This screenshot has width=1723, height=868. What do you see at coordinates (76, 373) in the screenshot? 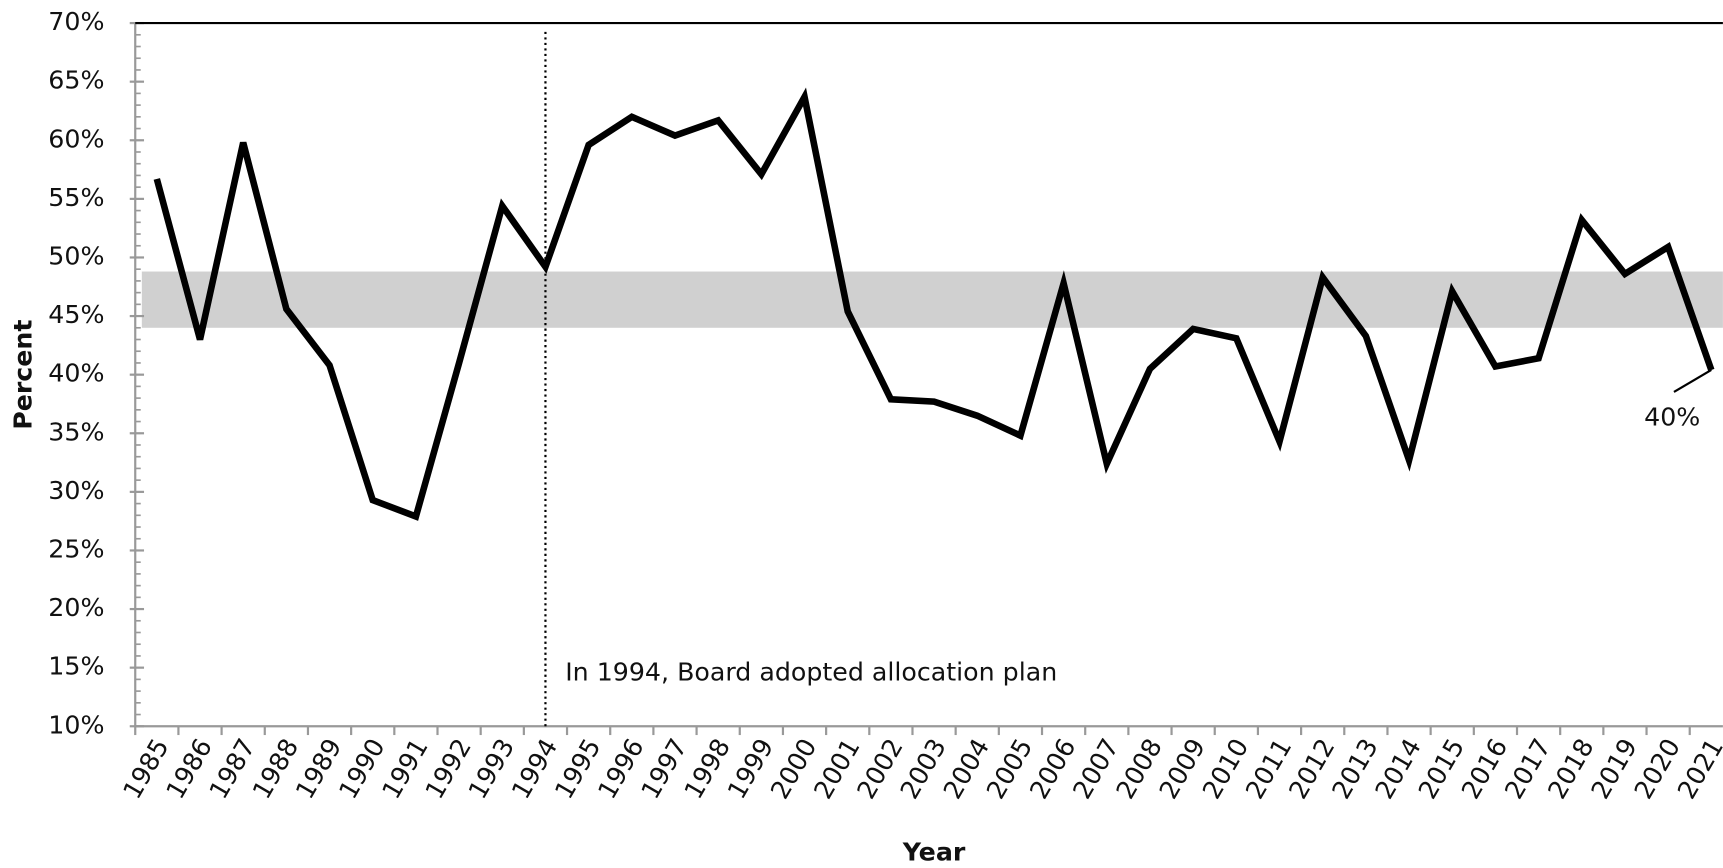
I see `y-tick-label: 40%` at bounding box center [76, 373].